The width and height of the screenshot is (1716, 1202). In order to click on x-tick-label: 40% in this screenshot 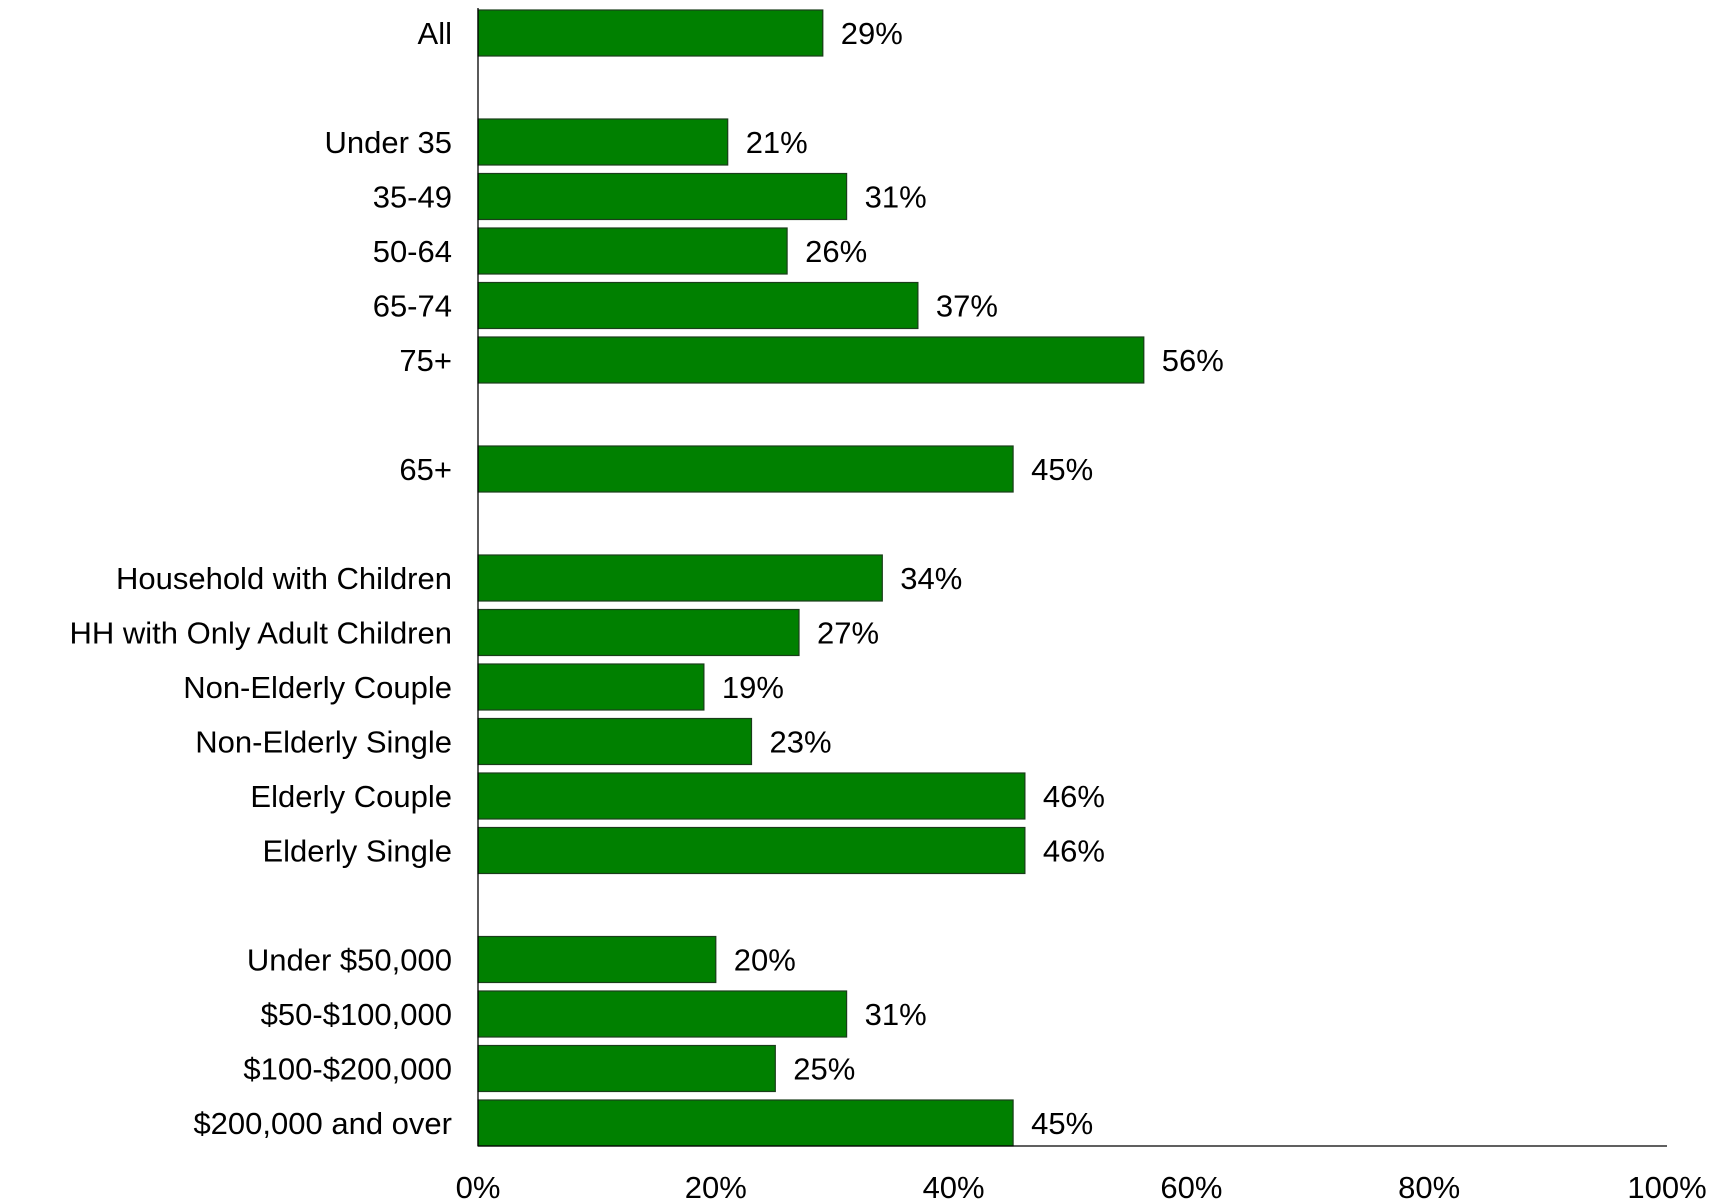, I will do `click(954, 1186)`.